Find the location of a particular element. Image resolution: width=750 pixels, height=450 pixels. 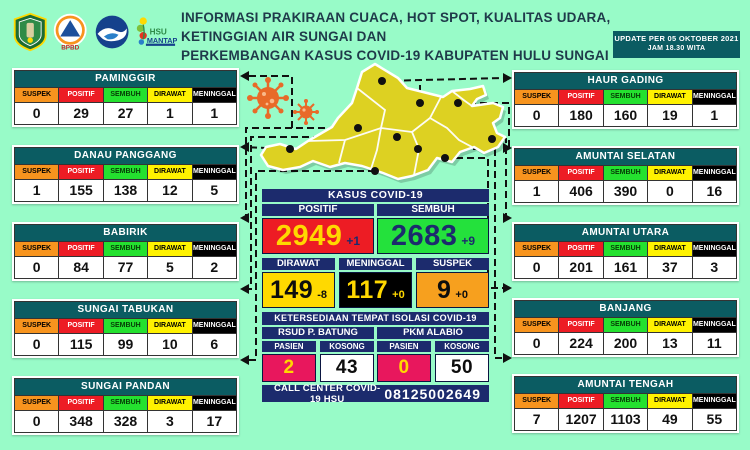

sembuh-value: 2683 is located at coordinates (424, 235).